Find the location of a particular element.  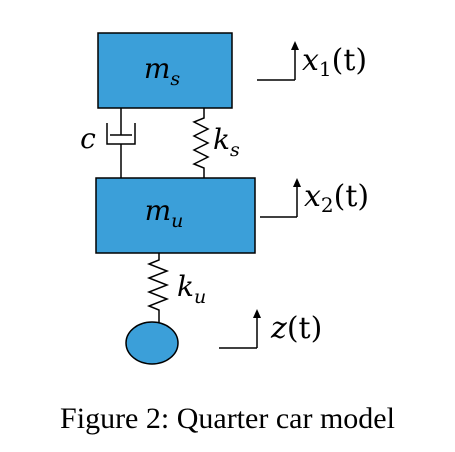

unsprung-mass-label: mu is located at coordinates (164, 213).